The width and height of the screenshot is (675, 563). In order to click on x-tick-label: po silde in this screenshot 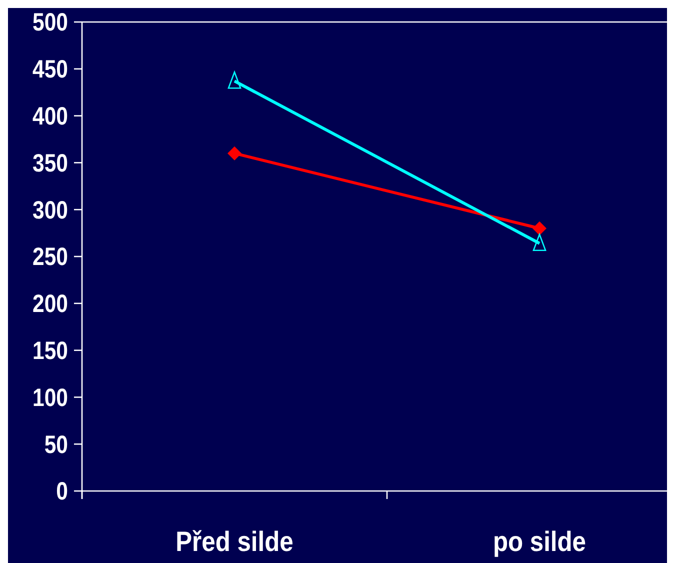, I will do `click(539, 542)`.